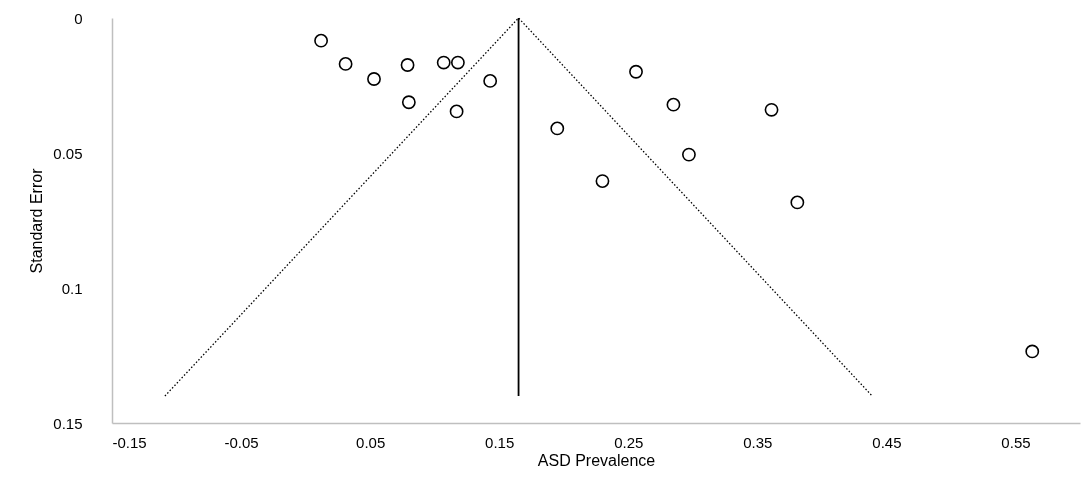  I want to click on x-tick-label: -0.15, so click(129, 442).